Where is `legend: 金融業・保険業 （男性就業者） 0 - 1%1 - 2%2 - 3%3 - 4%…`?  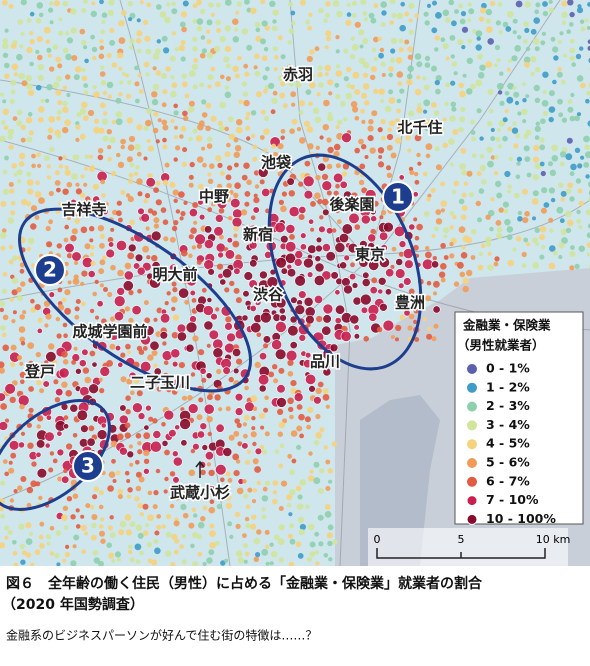
legend: 金融業・保険業 （男性就業者） 0 - 1%1 - 2%2 - 3%3 - 4%… is located at coordinates (519, 419).